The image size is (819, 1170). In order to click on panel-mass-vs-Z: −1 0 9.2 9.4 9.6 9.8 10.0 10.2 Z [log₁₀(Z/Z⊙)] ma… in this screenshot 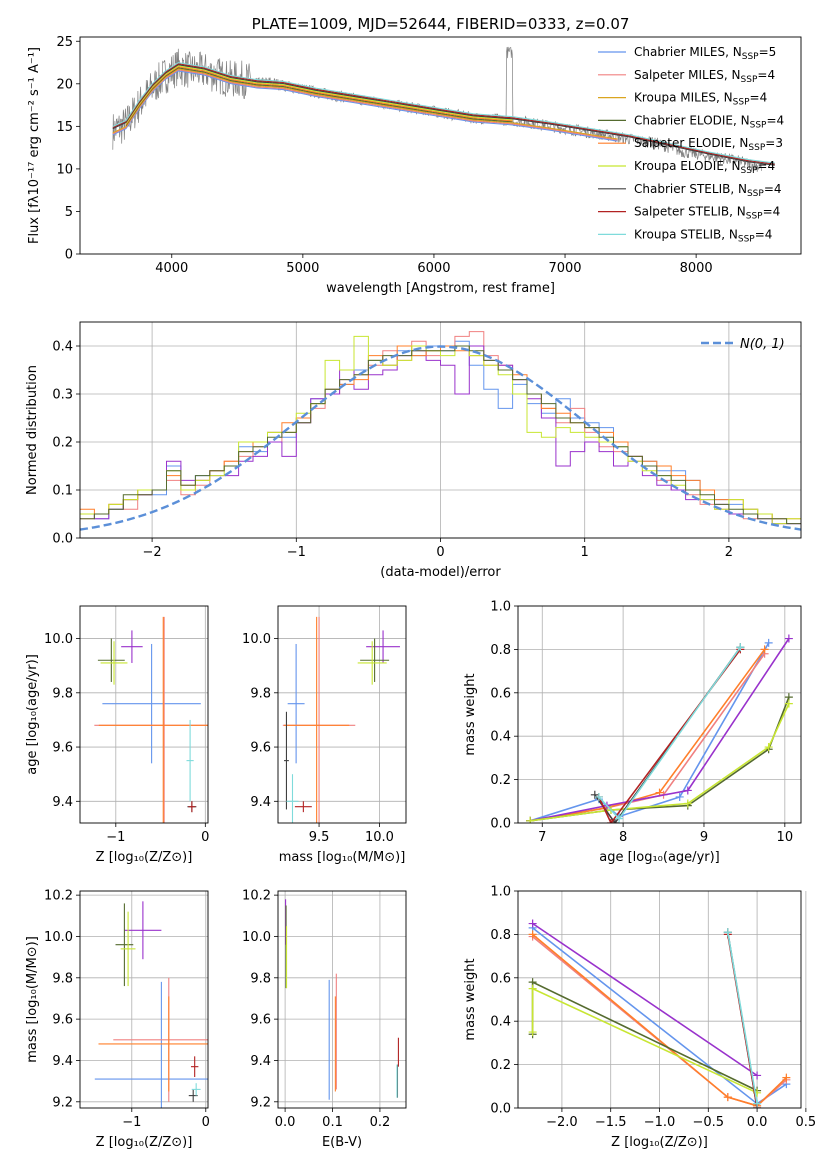, I will do `click(117, 1019)`.